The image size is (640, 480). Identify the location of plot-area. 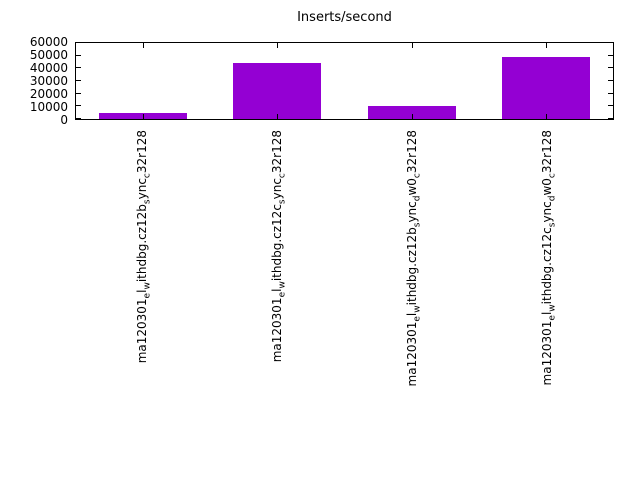
(344, 81).